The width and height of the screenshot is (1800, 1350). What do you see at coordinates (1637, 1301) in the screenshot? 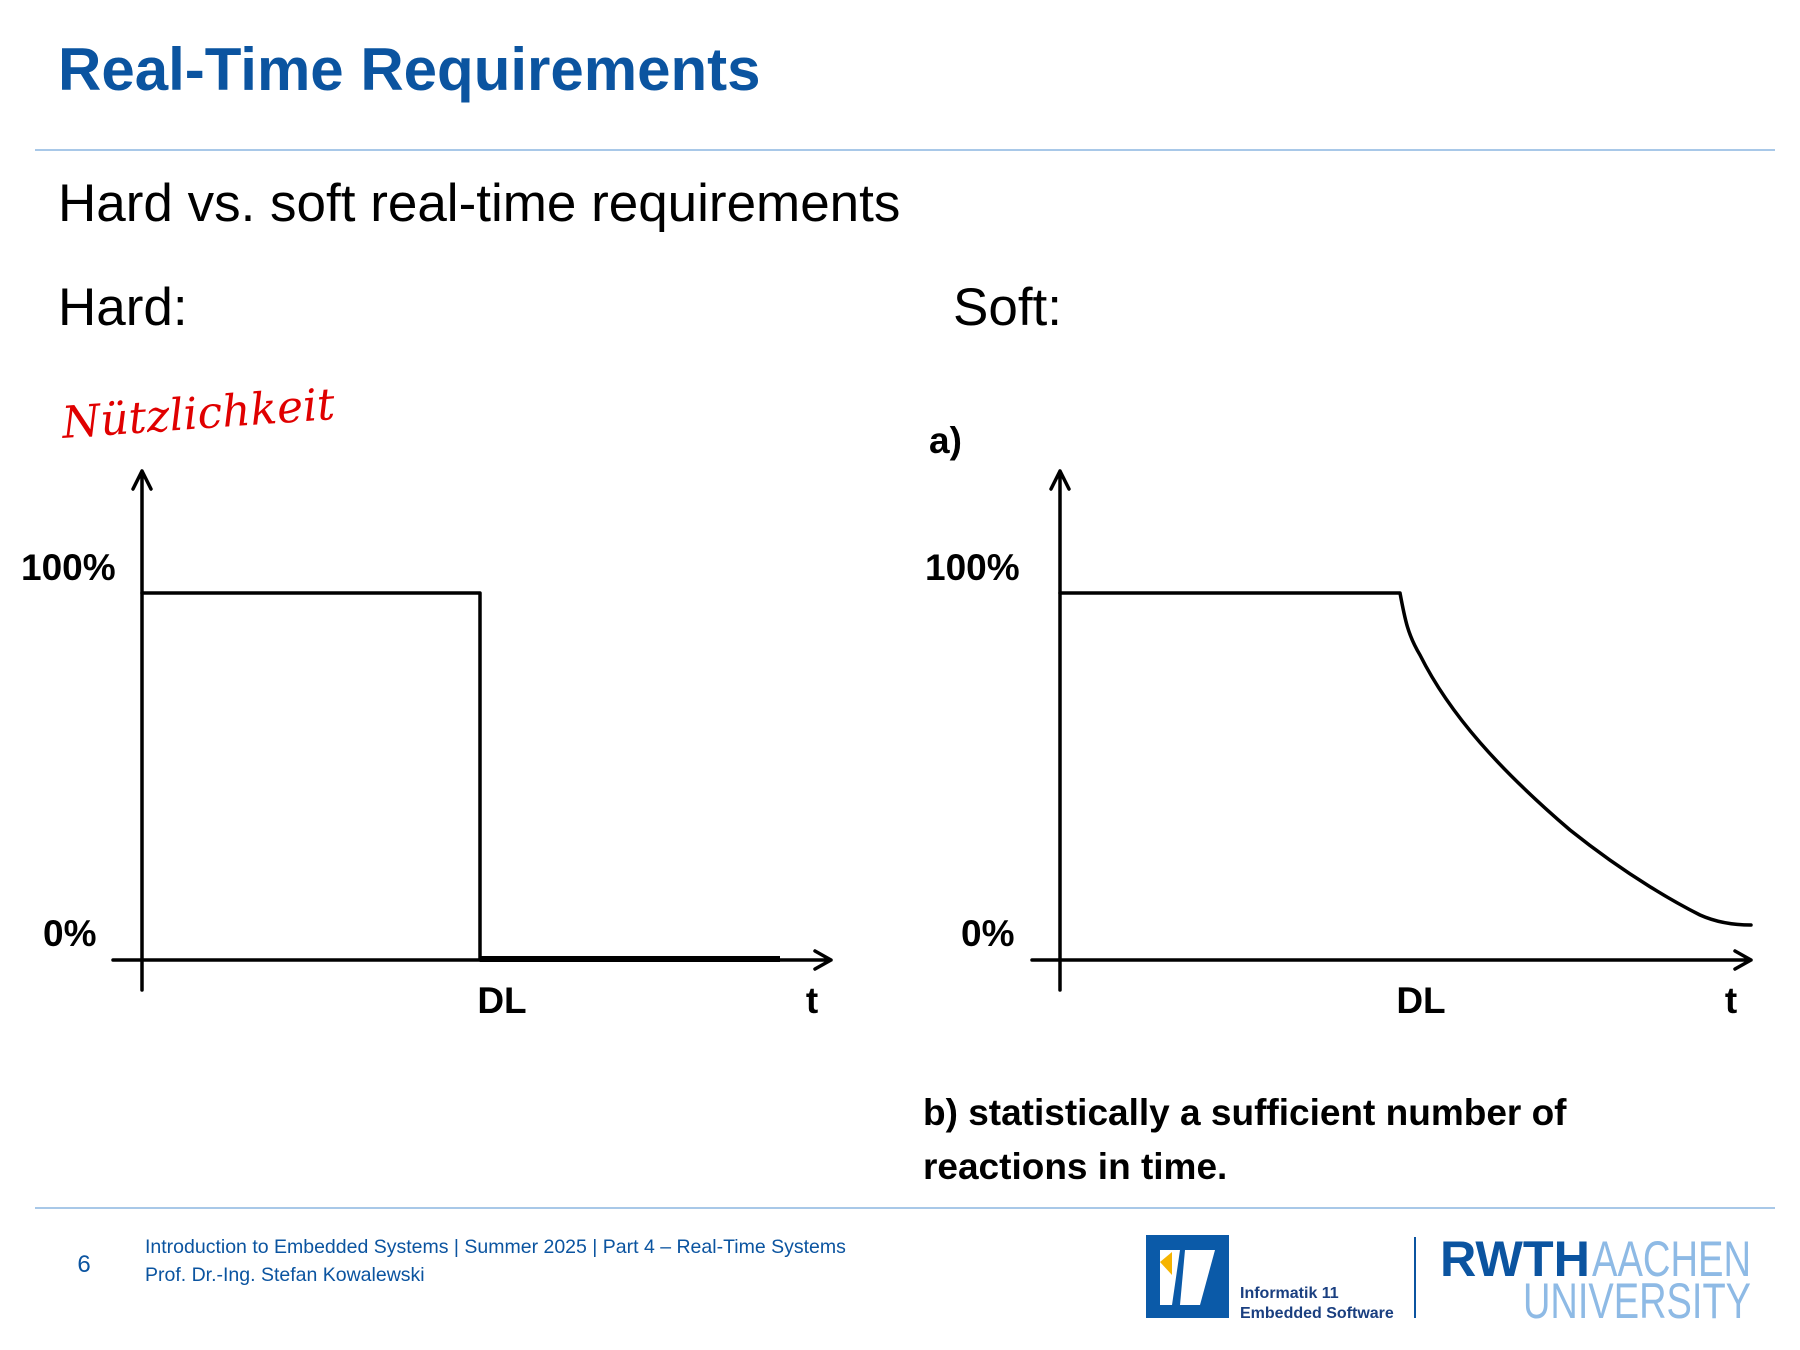
I see `university-name: UNIVERSITY` at bounding box center [1637, 1301].